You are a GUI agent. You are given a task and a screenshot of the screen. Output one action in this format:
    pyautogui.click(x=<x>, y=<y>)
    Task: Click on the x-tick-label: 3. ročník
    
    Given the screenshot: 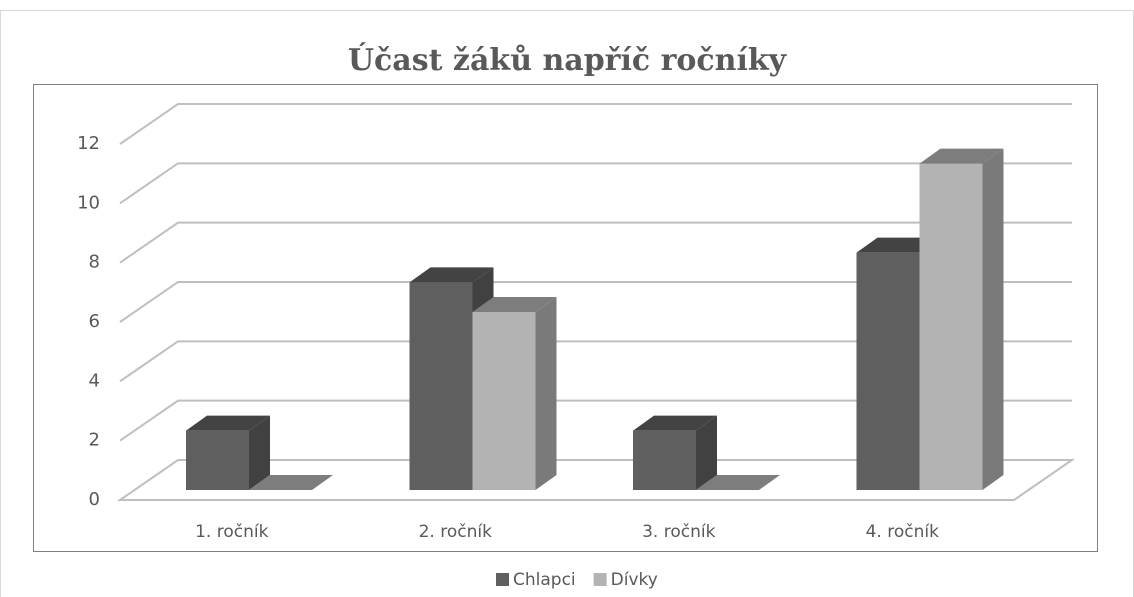 What is the action you would take?
    pyautogui.click(x=678, y=532)
    